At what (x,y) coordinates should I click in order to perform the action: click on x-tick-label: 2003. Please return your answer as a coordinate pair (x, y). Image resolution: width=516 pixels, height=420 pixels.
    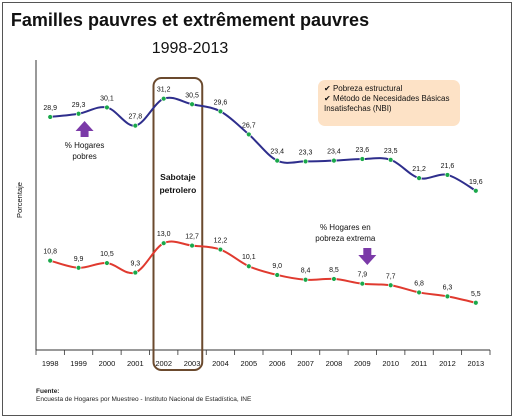
    Looking at the image, I should click on (192, 363).